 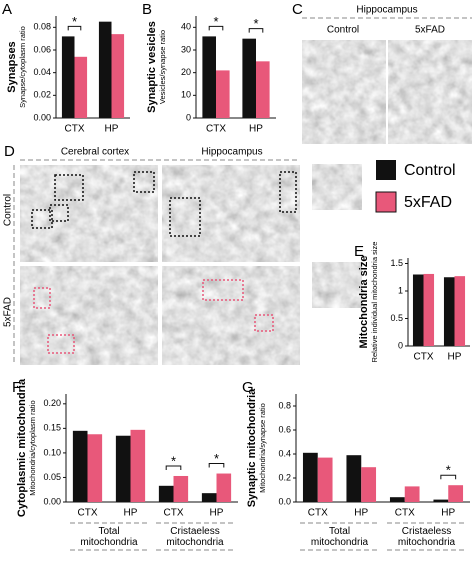 What do you see at coordinates (7, 9) in the screenshot?
I see `panel-label: A` at bounding box center [7, 9].